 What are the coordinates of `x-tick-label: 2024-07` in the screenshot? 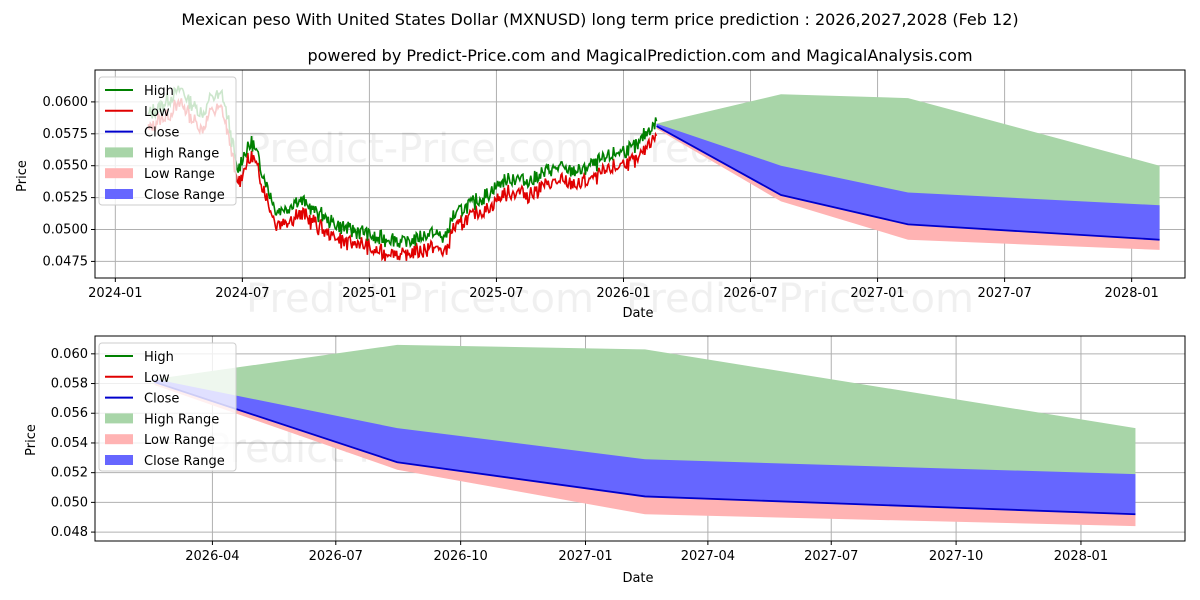 It's located at (242, 293).